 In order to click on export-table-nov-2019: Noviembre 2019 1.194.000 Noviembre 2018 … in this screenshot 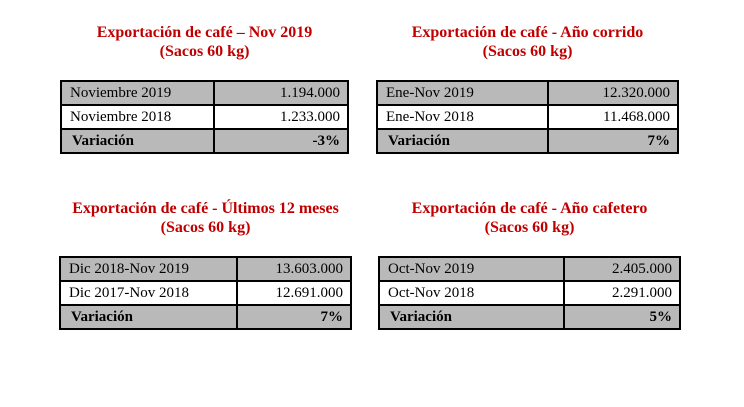, I will do `click(205, 117)`.